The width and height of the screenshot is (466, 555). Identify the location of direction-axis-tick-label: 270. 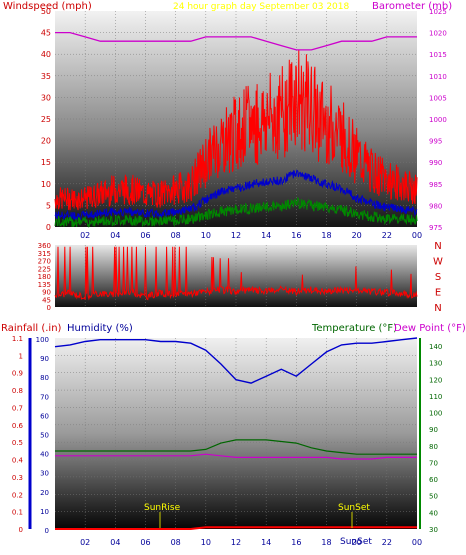
(44, 262).